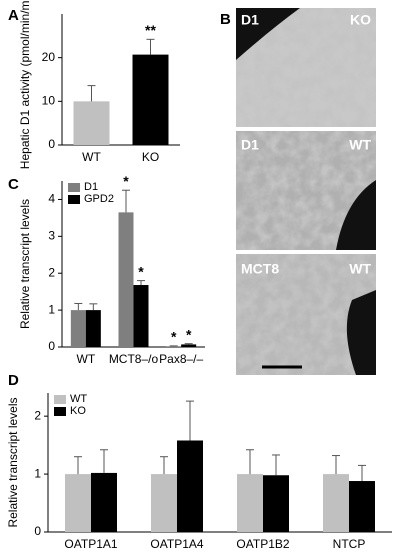 This screenshot has height=556, width=411. What do you see at coordinates (78, 411) in the screenshot?
I see `legend-label: KO` at bounding box center [78, 411].